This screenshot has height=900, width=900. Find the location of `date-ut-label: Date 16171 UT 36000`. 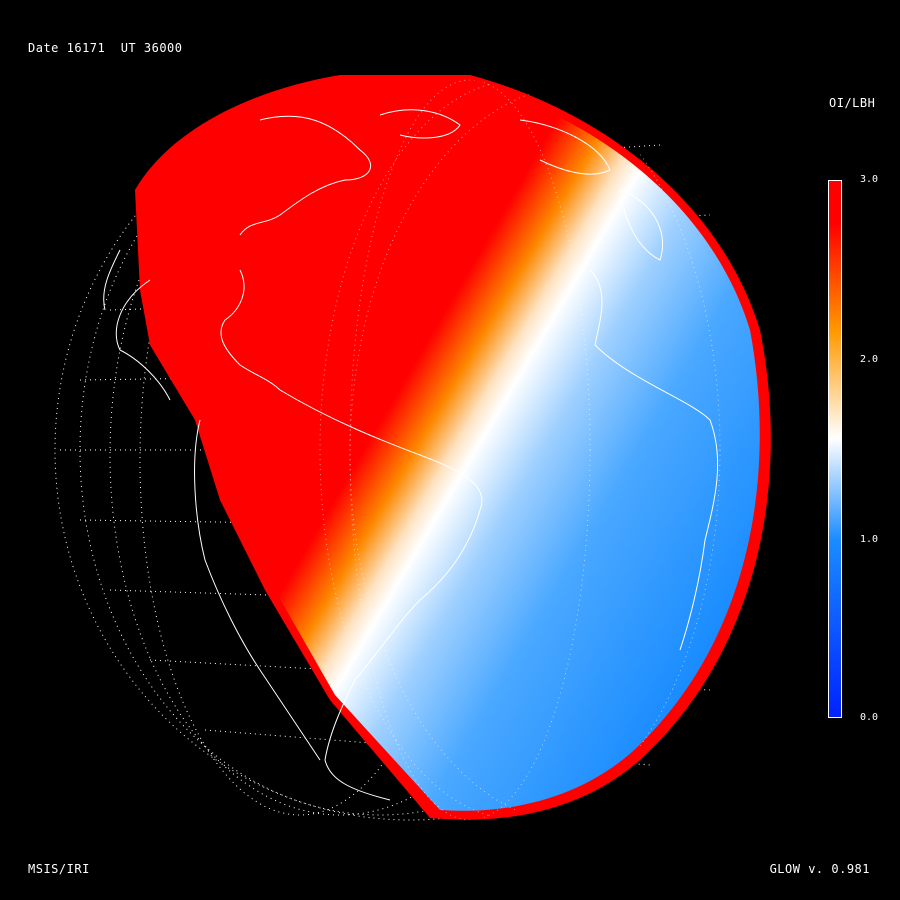

date-ut-label: Date 16171 UT 36000 is located at coordinates (105, 48).